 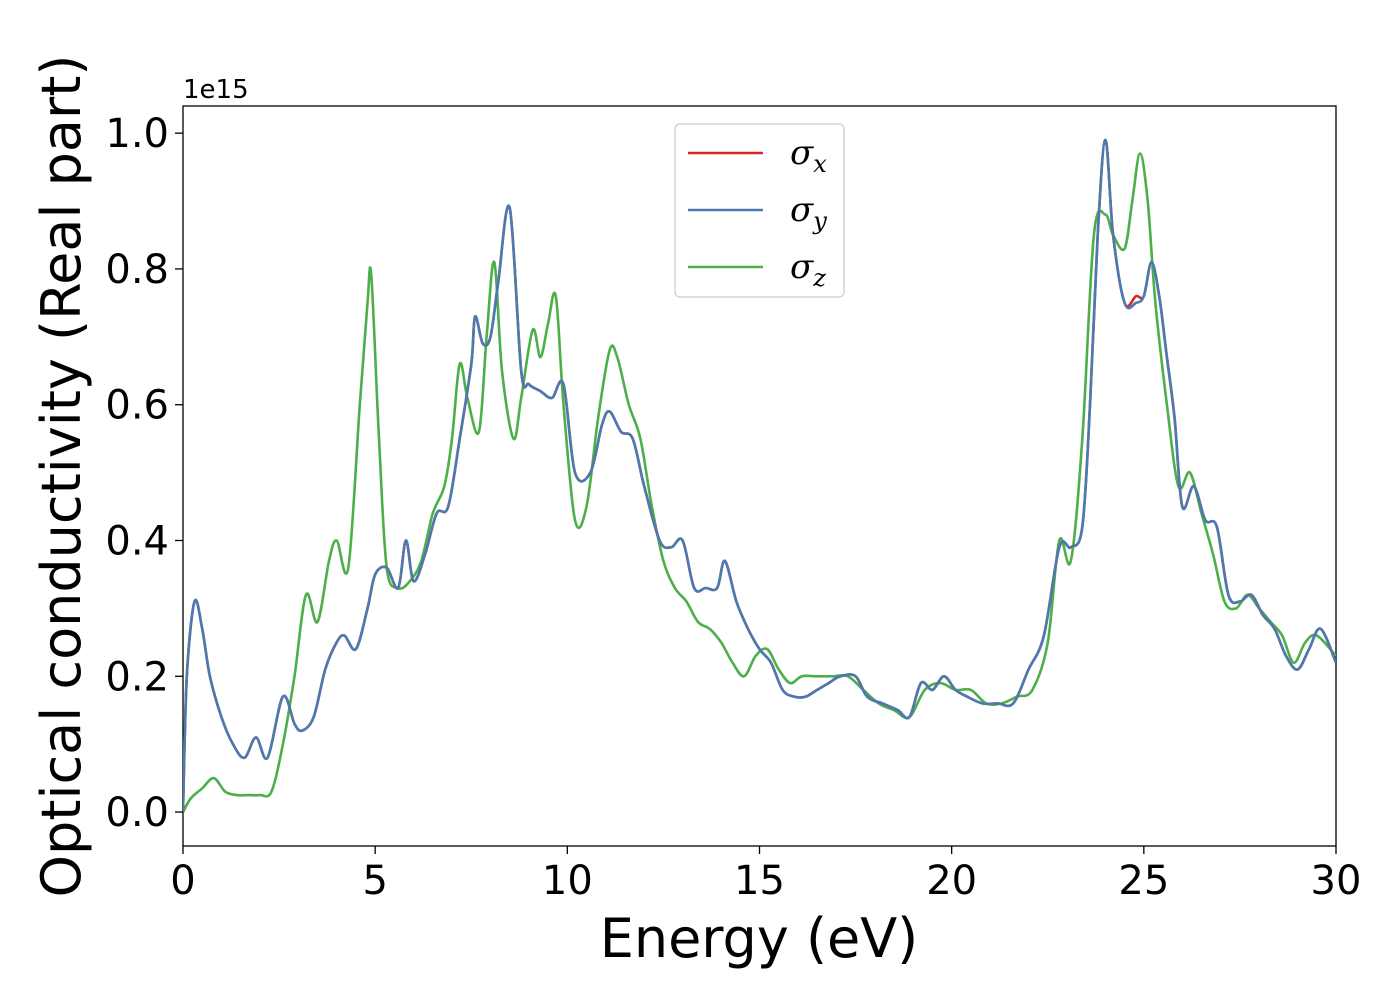 What do you see at coordinates (61, 476) in the screenshot?
I see `y-axis-label: Optical conductivity (Real part)` at bounding box center [61, 476].